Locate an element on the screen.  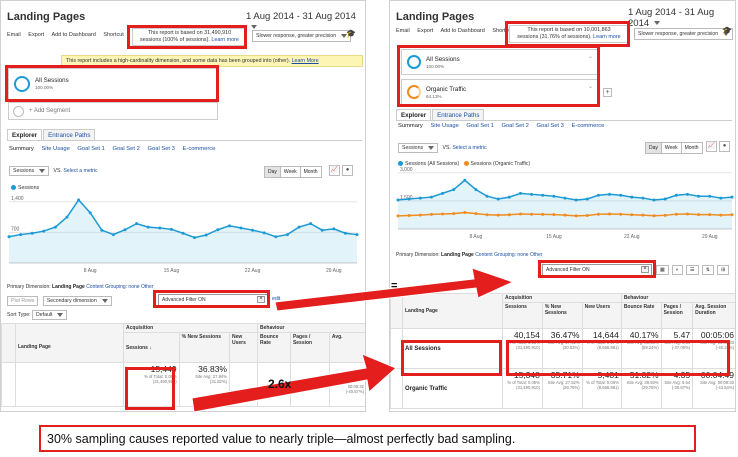
add-segment-icon: + is located at coordinates (607, 92).